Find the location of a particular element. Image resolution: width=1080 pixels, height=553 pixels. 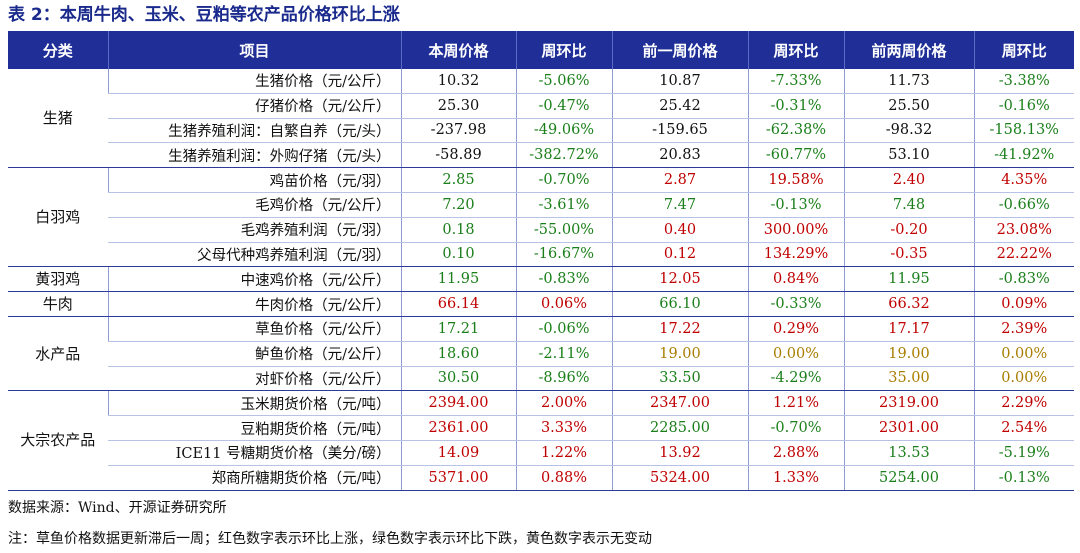

category-cell: 白羽鸡 is located at coordinates (58, 217).